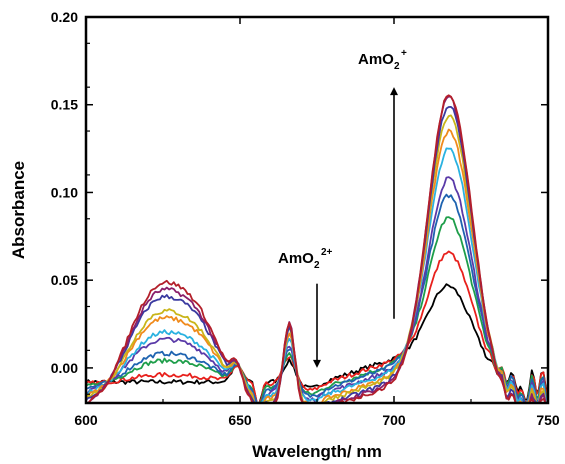 This screenshot has height=464, width=565. I want to click on x-axis-title: Wavelength/ nm, so click(317, 451).